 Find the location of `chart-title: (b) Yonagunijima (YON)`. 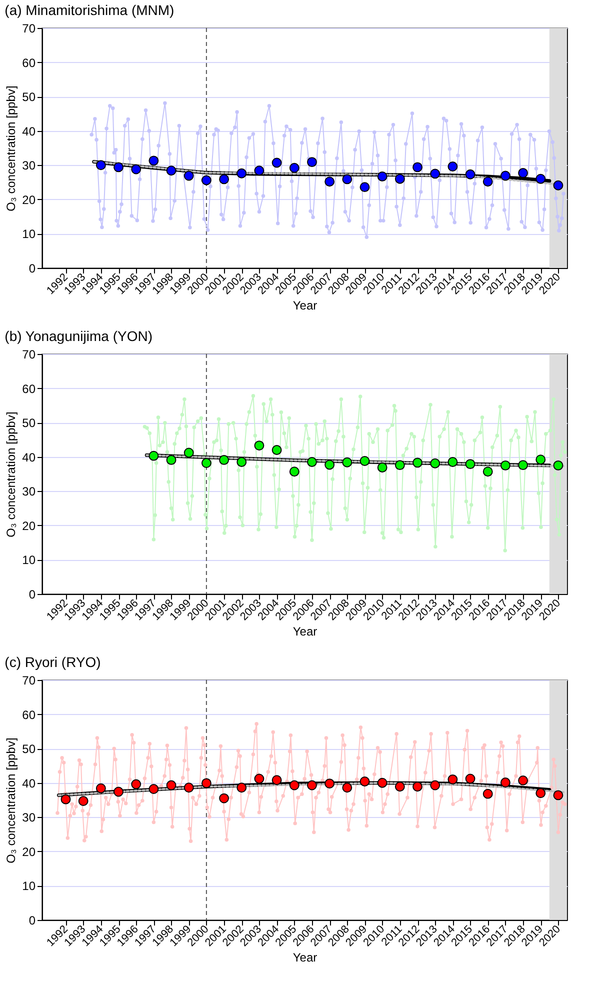

chart-title: (b) Yonagunijima (YON) is located at coordinates (78, 336).